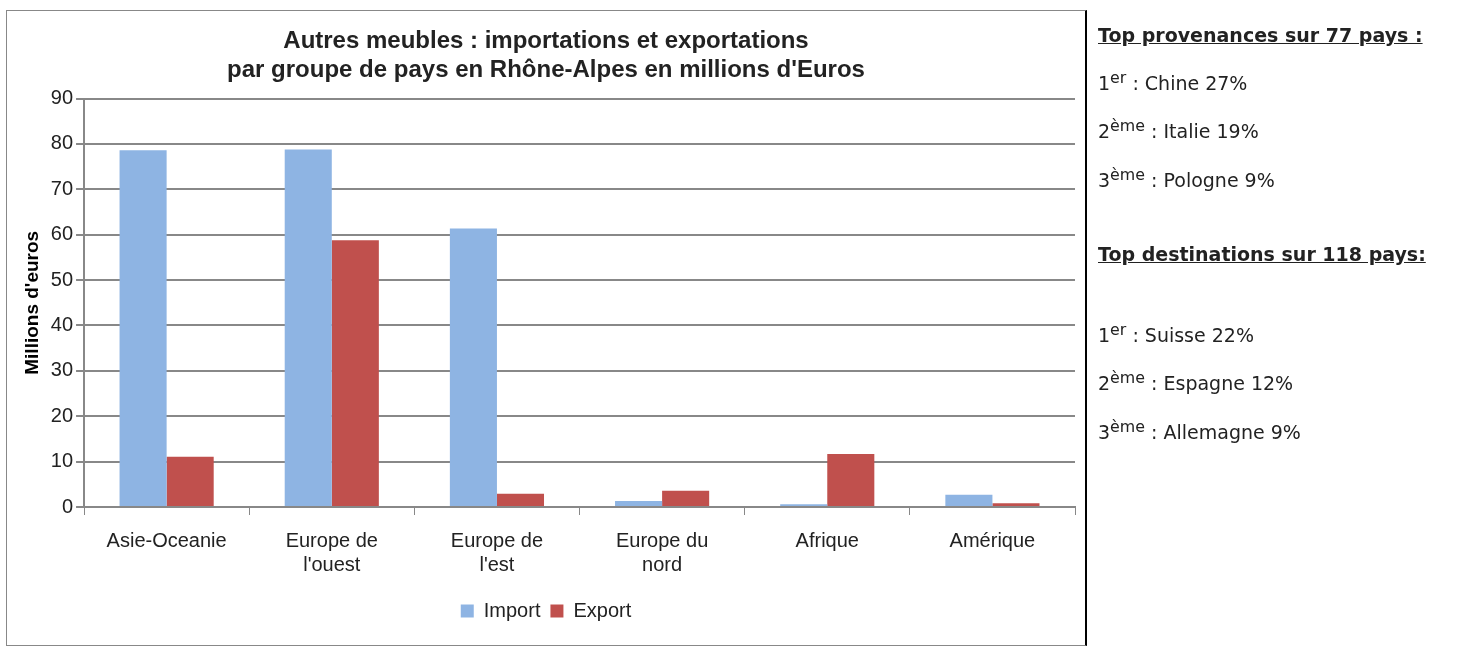  What do you see at coordinates (662, 551) in the screenshot?
I see `x-tick-label: Europe du nord` at bounding box center [662, 551].